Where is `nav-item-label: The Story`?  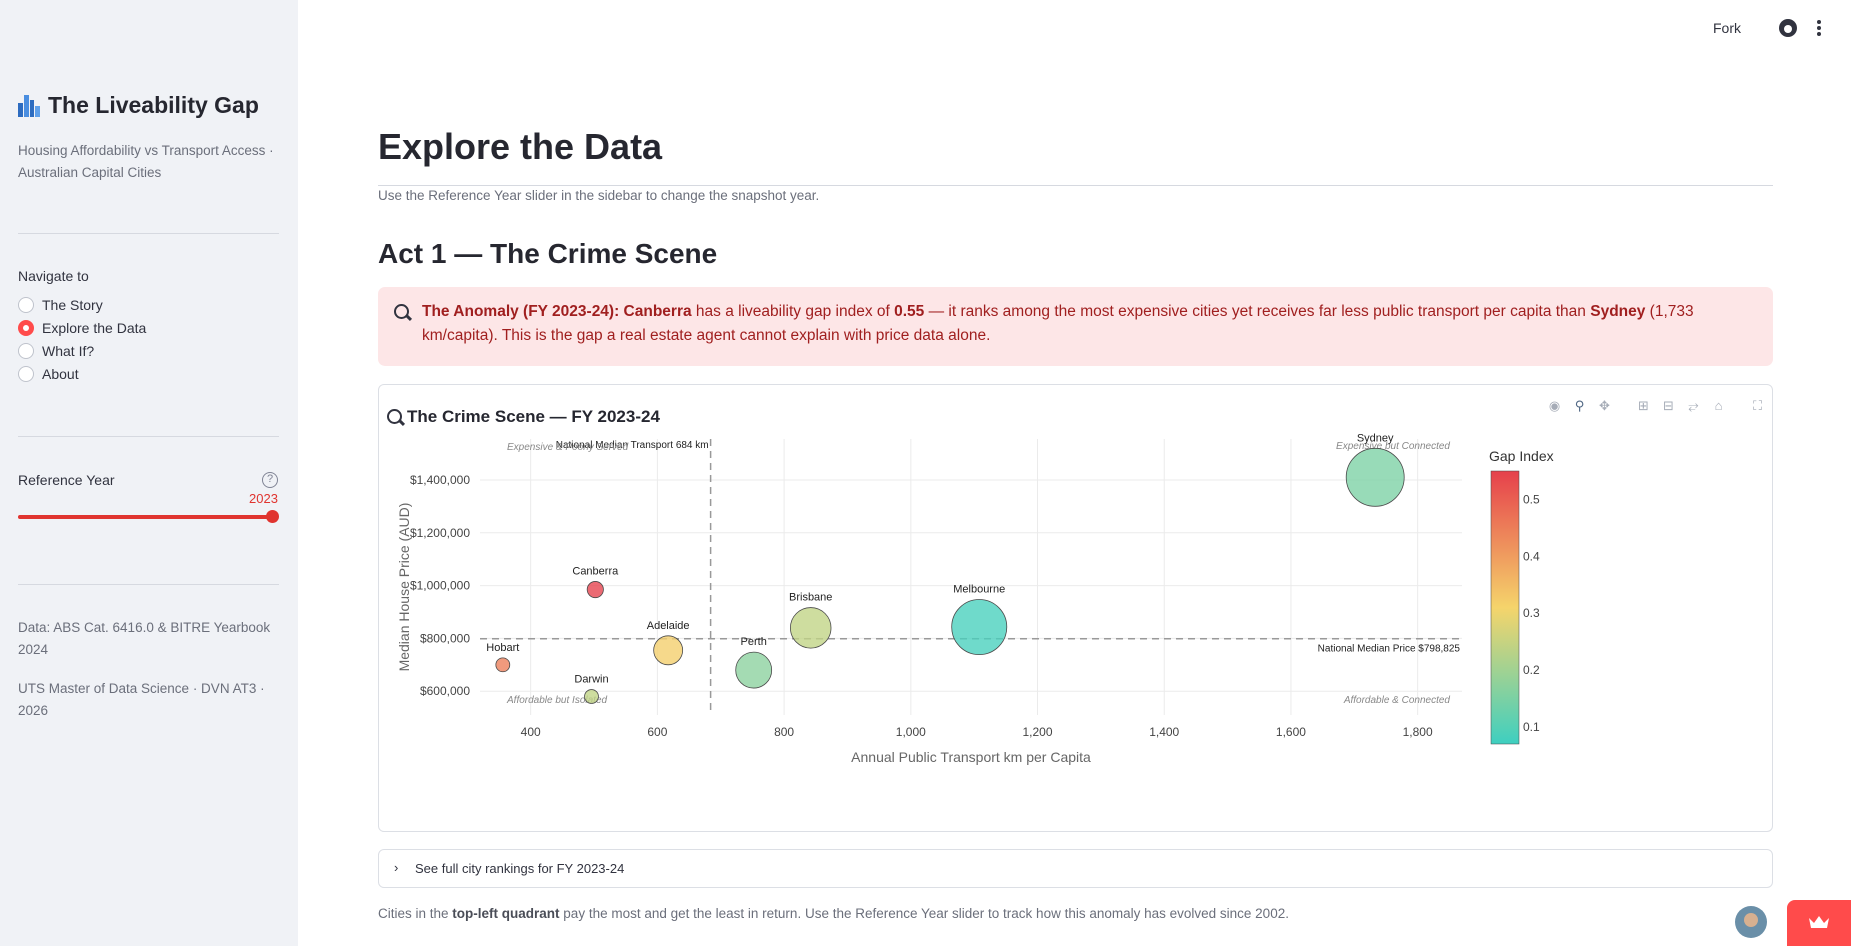 nav-item-label: The Story is located at coordinates (72, 305).